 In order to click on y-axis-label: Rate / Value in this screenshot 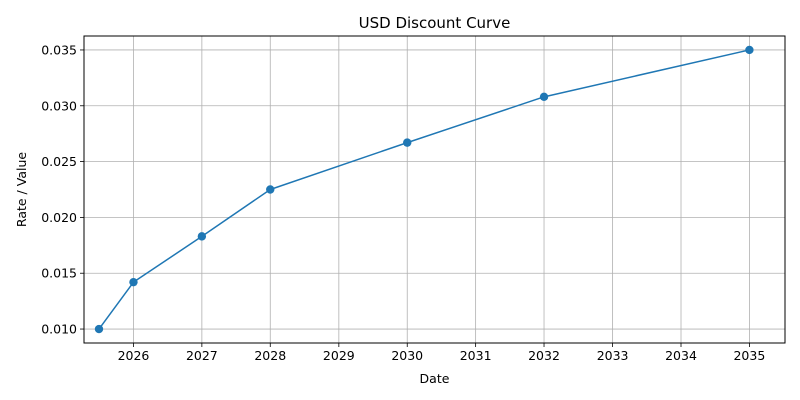, I will do `click(21, 189)`.